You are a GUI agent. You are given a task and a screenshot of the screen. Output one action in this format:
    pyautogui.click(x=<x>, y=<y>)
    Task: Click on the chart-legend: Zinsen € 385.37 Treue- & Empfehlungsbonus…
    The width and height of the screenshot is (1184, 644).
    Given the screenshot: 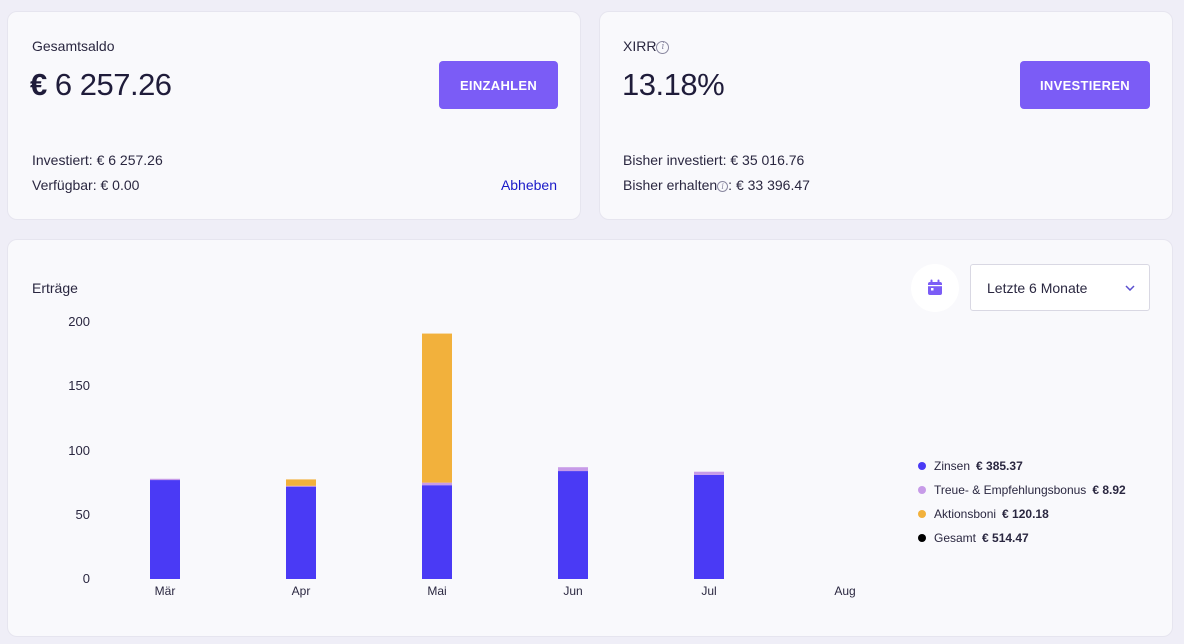 What is the action you would take?
    pyautogui.click(x=1022, y=507)
    